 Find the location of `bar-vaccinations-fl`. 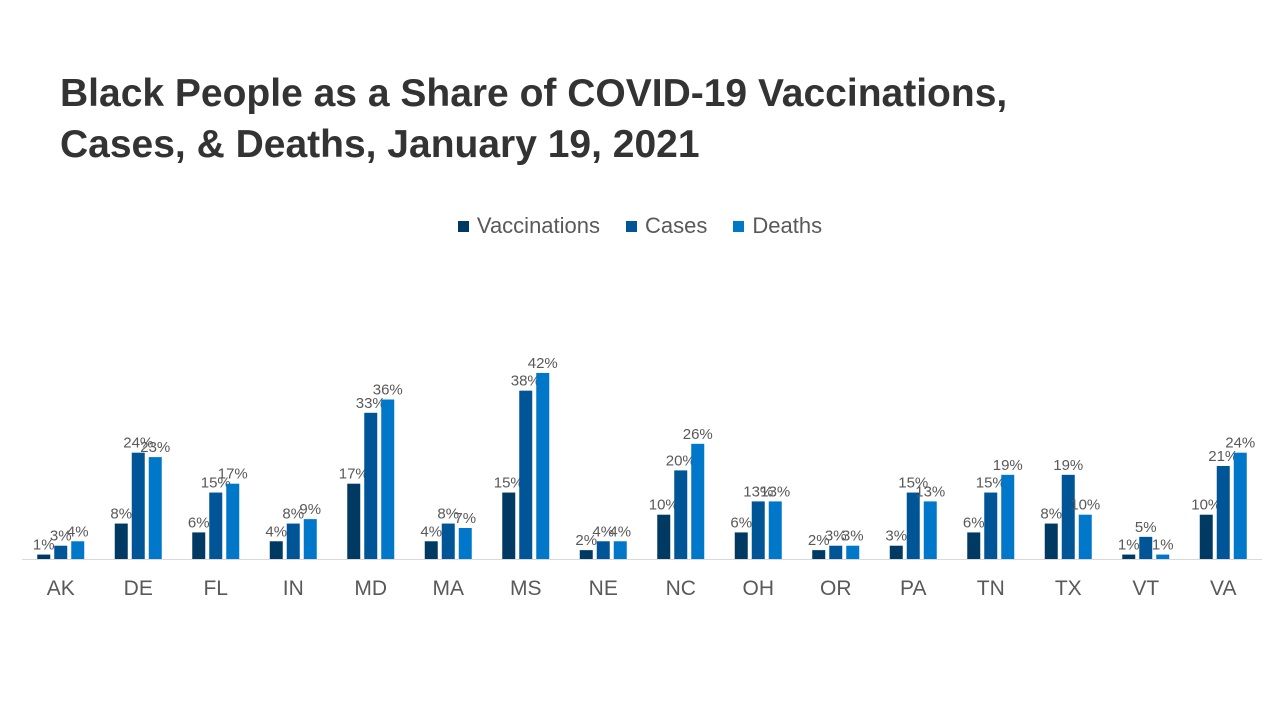

bar-vaccinations-fl is located at coordinates (199, 545).